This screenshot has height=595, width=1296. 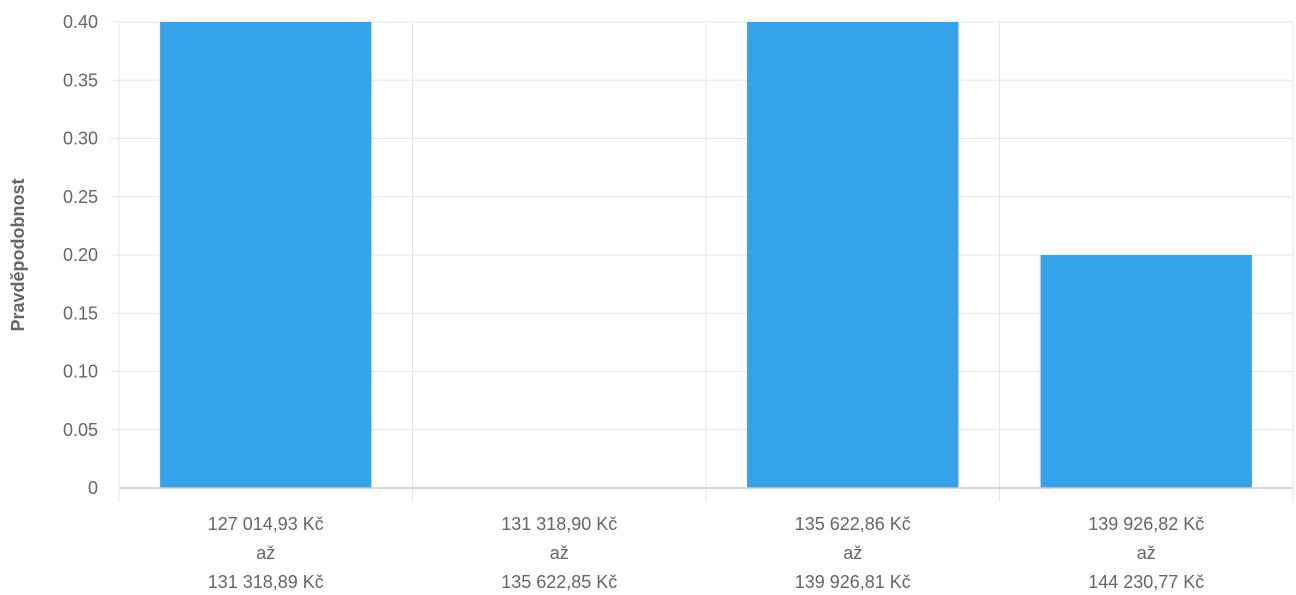 What do you see at coordinates (266, 582) in the screenshot?
I see `x-tick-label: 131 318,89 Kč` at bounding box center [266, 582].